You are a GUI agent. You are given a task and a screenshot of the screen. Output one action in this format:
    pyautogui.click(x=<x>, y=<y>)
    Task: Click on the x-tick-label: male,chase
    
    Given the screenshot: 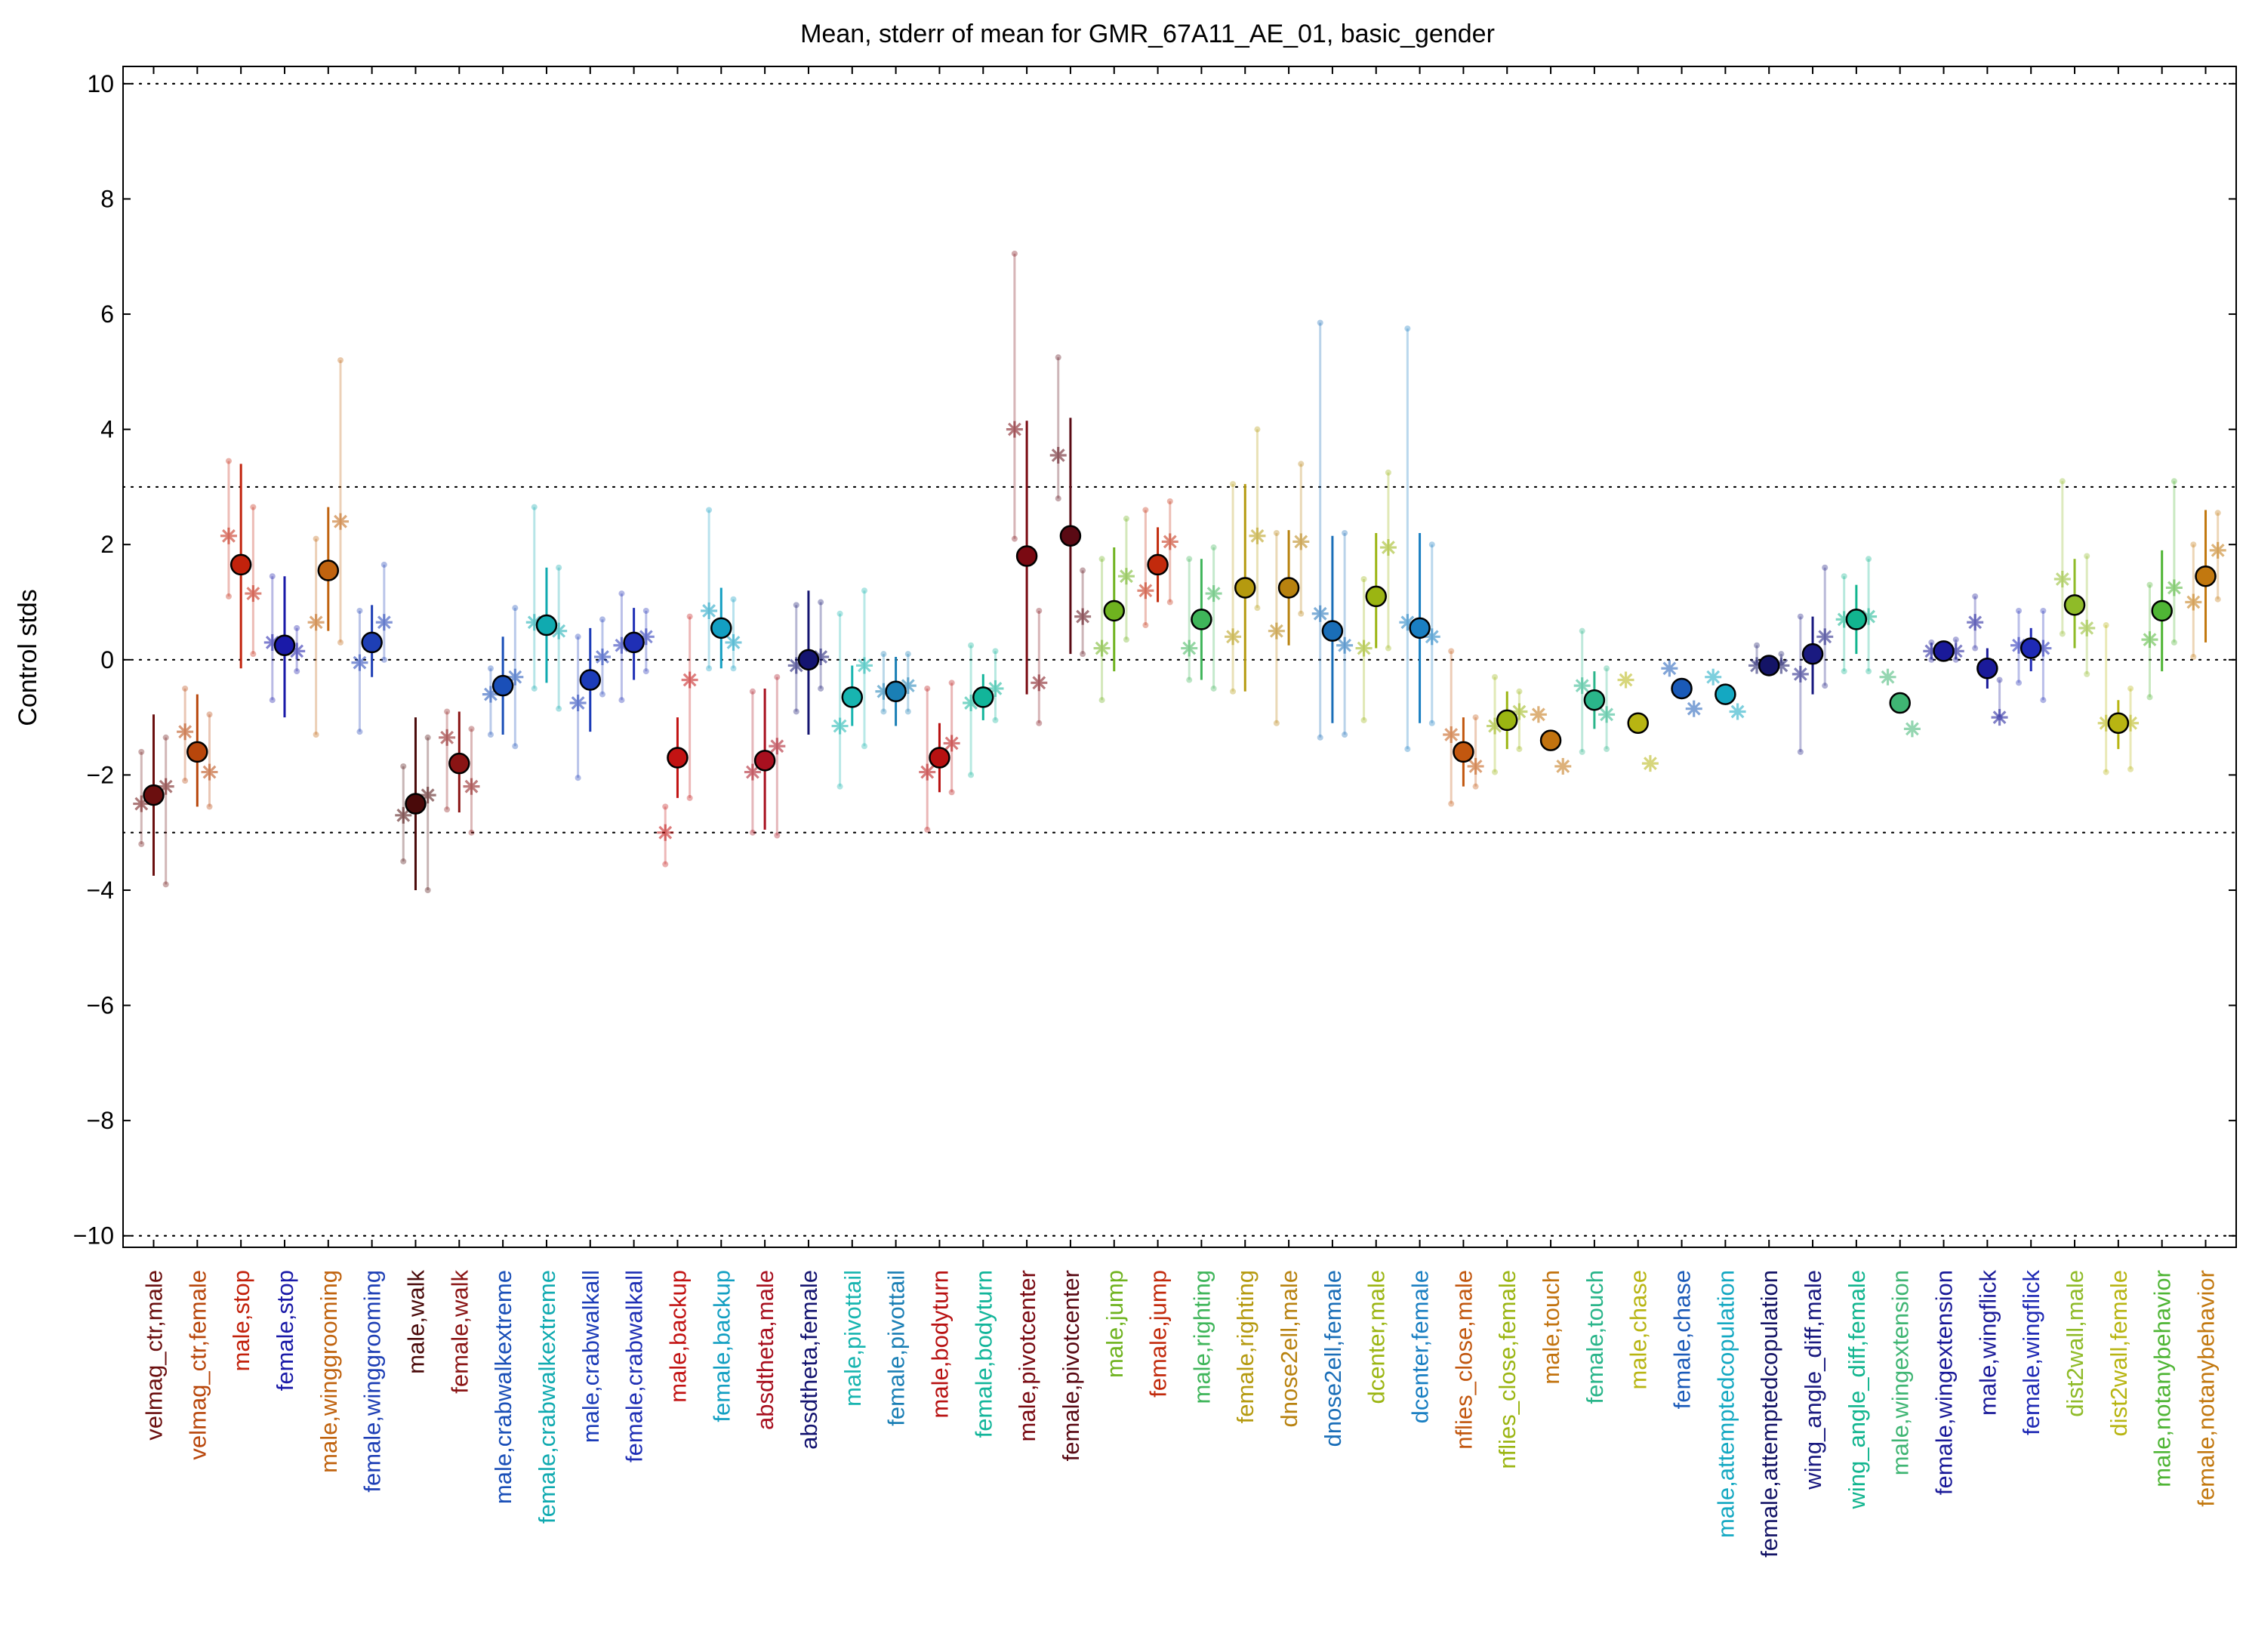 What is the action you would take?
    pyautogui.click(x=1639, y=1330)
    